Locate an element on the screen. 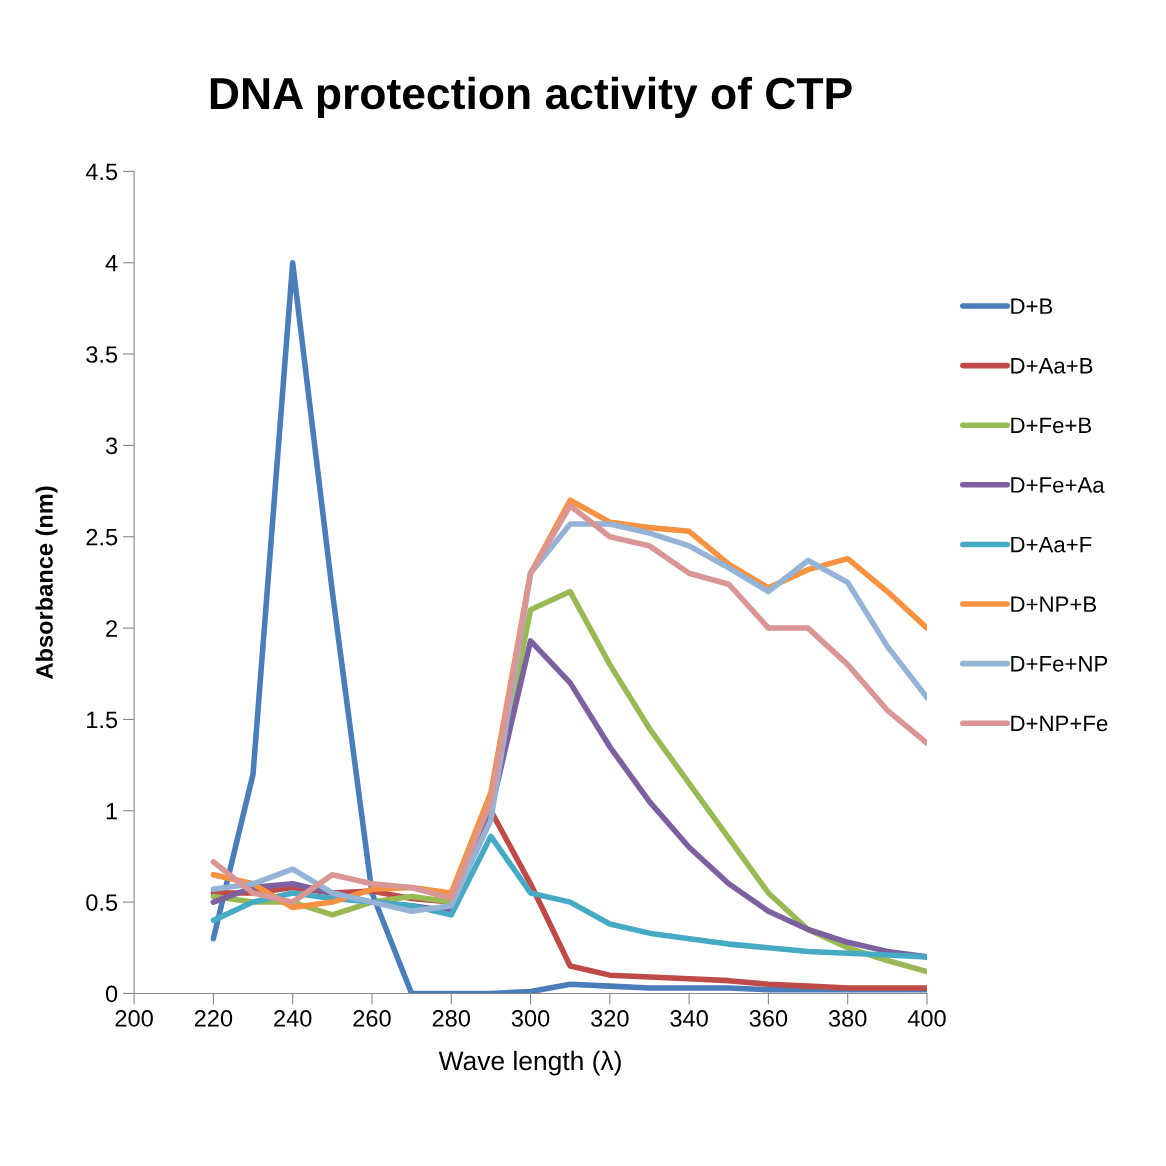 The height and width of the screenshot is (1166, 1166). x-tick-label: 340 is located at coordinates (689, 1018).